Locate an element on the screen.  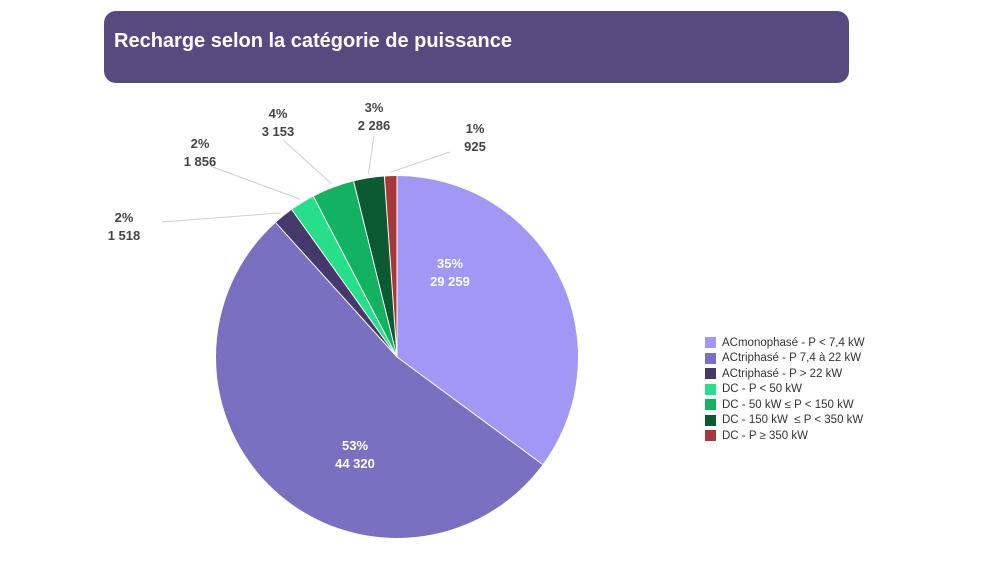
title-banner: Recharge selon la catégorie de puissance is located at coordinates (476, 47).